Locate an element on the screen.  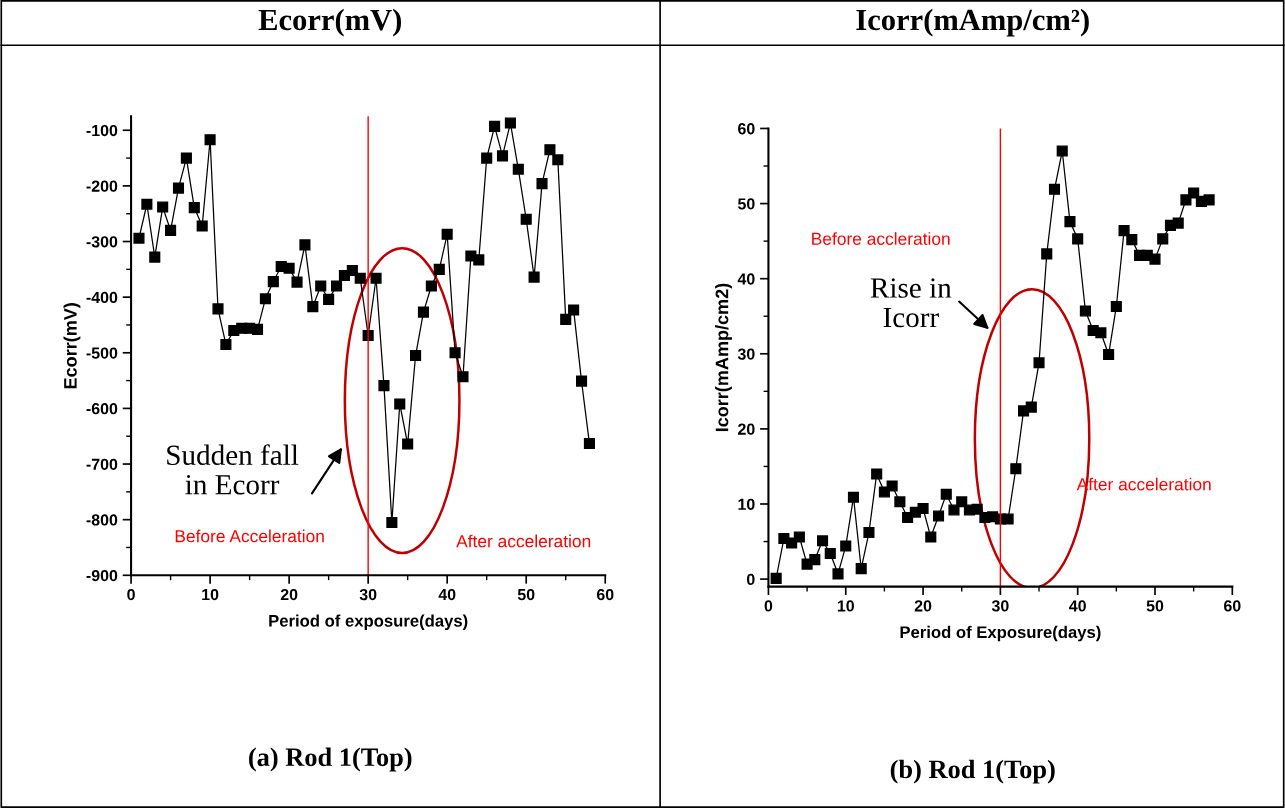
x-axis-title: Period of Exposure(days) is located at coordinates (1000, 633).